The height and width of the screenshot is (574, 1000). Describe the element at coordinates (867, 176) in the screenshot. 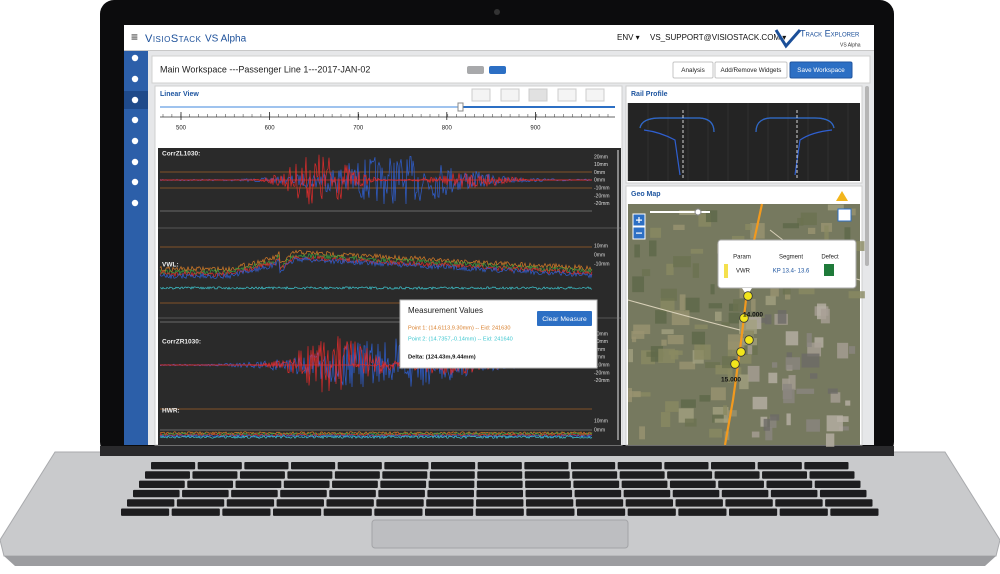

I see `page-scrollbar` at that location.